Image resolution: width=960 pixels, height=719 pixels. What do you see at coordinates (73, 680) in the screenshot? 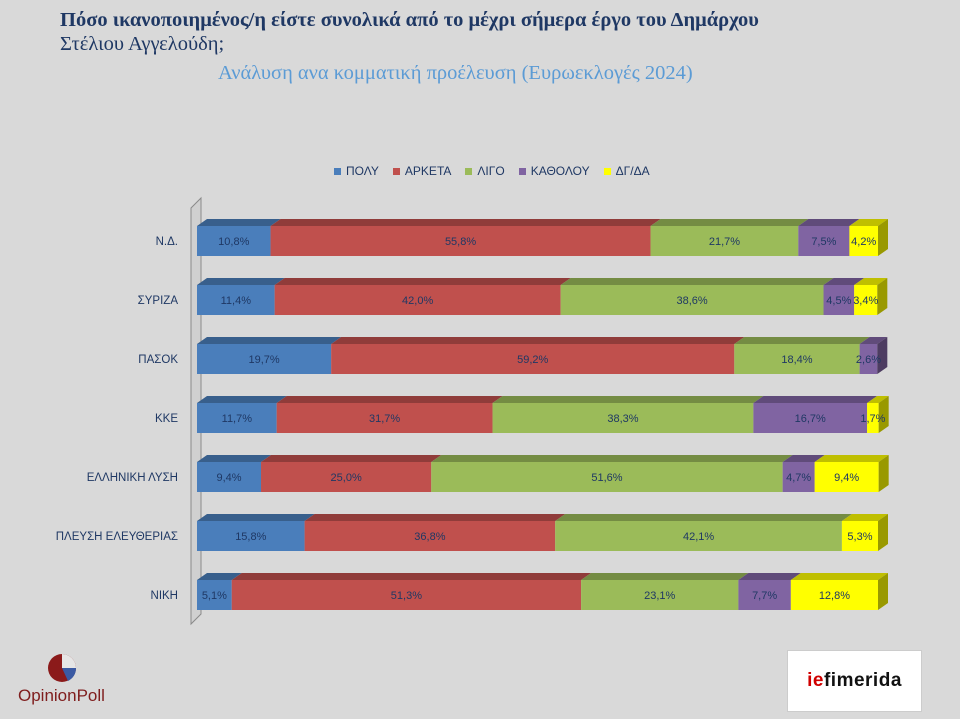
I see `opinionpoll-logo: OpinionPoll` at bounding box center [73, 680].